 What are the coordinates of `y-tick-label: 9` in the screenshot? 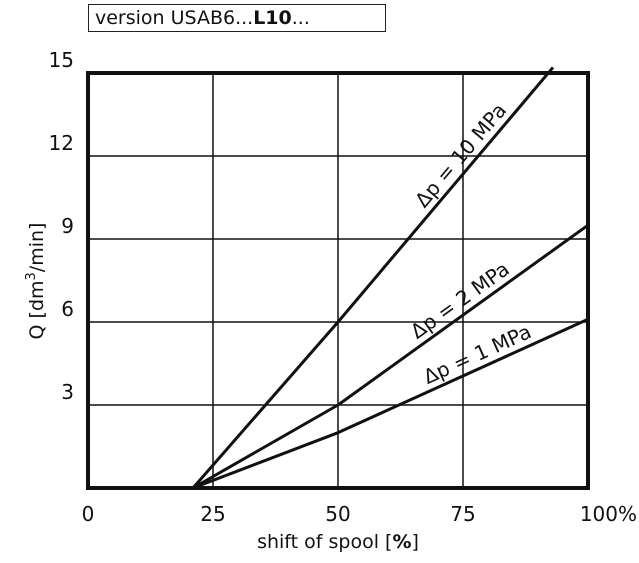 It's located at (67, 226).